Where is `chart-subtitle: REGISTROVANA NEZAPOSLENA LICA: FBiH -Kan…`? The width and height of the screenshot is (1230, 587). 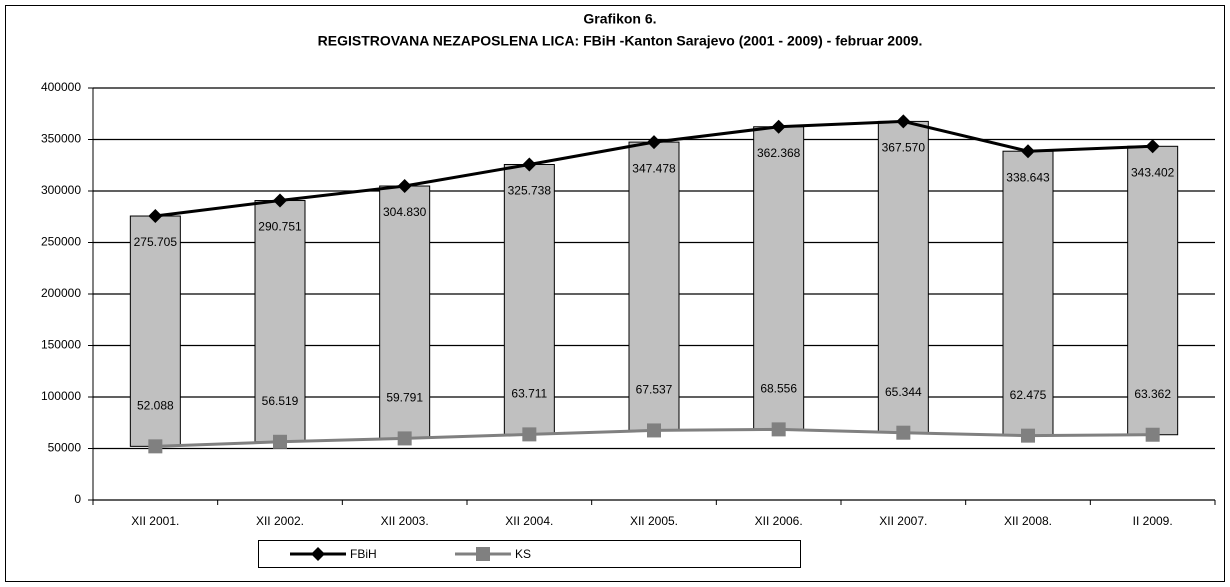
chart-subtitle: REGISTROVANA NEZAPOSLENA LICA: FBiH -Kan… is located at coordinates (620, 41).